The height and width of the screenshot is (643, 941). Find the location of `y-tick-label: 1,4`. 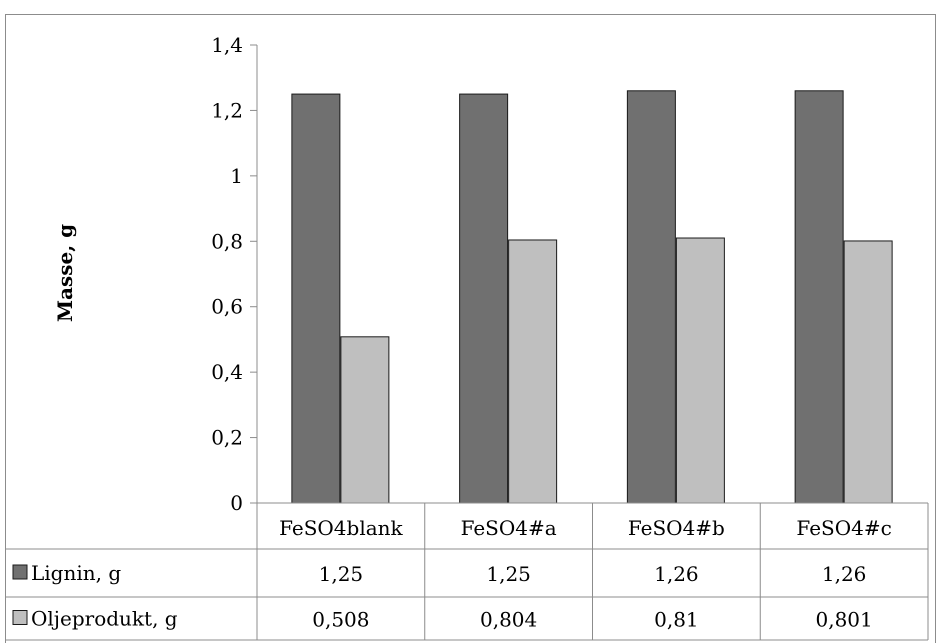

y-tick-label: 1,4 is located at coordinates (227, 45).